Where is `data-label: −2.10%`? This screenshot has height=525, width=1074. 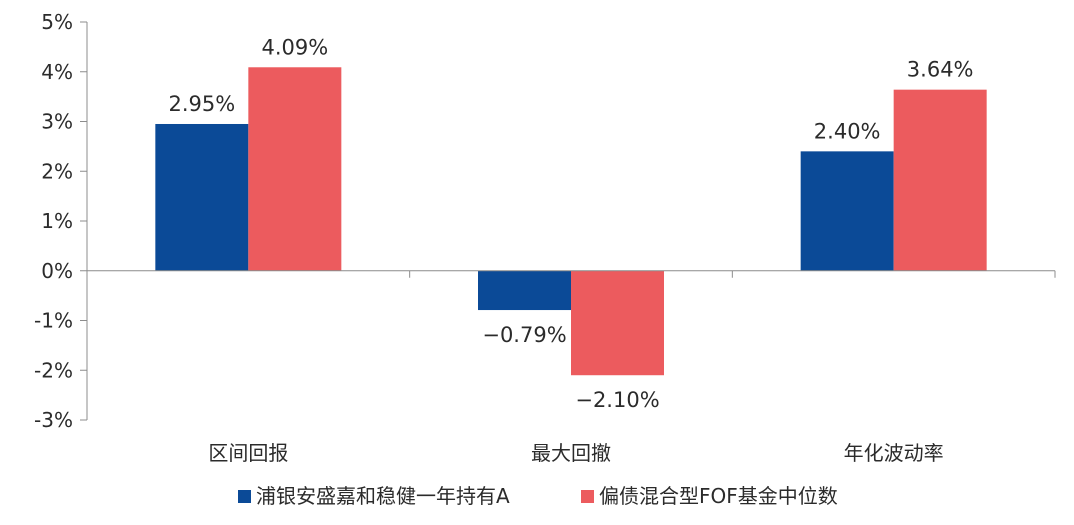
data-label: −2.10% is located at coordinates (617, 400).